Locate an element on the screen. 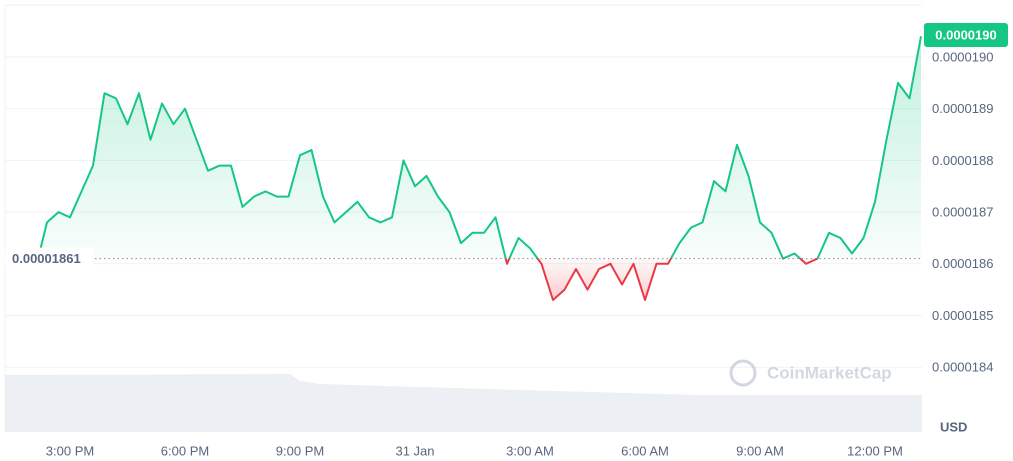 The width and height of the screenshot is (1013, 461). x-tick-label: 9:00 AM is located at coordinates (760, 450).